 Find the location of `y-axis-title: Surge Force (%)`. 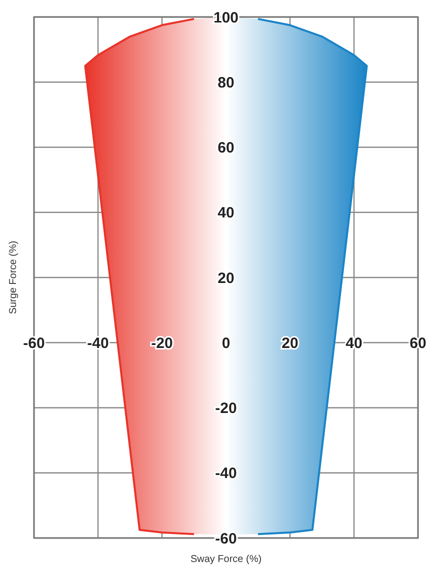

y-axis-title: Surge Force (%) is located at coordinates (13, 277).